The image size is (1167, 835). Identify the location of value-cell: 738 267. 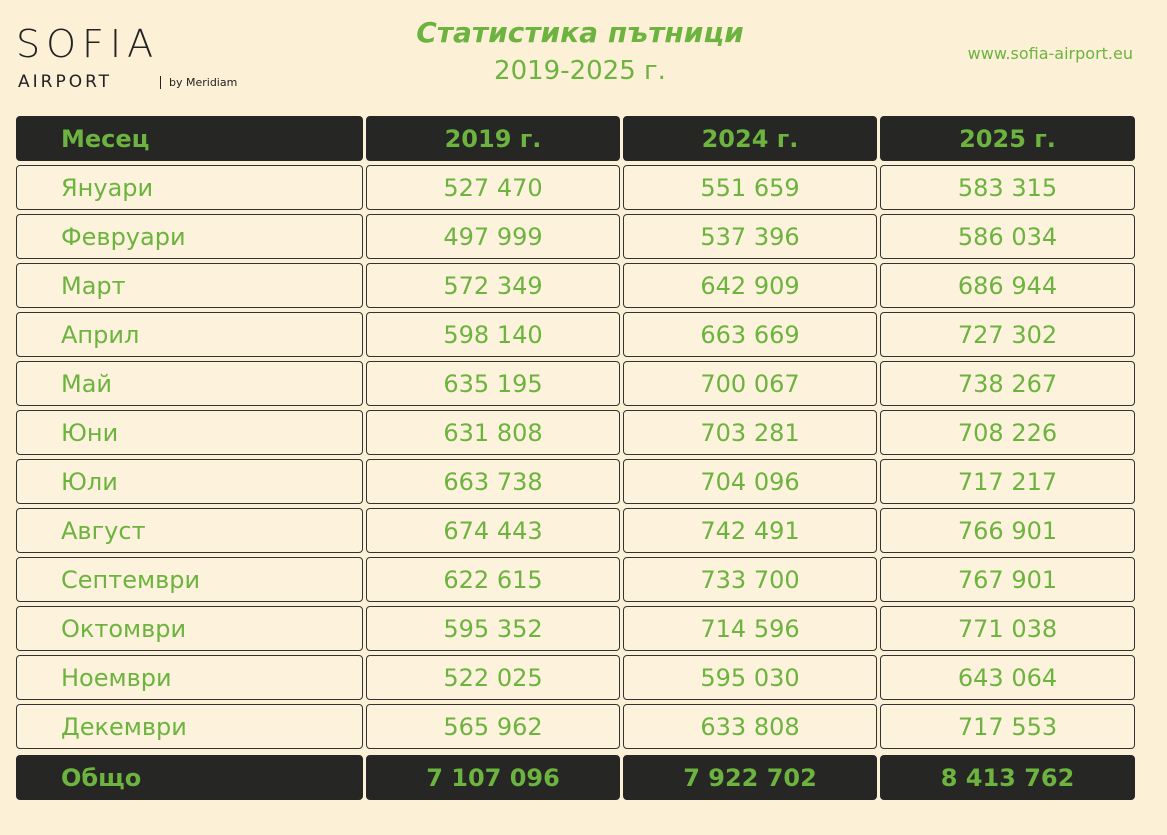
(1007, 383).